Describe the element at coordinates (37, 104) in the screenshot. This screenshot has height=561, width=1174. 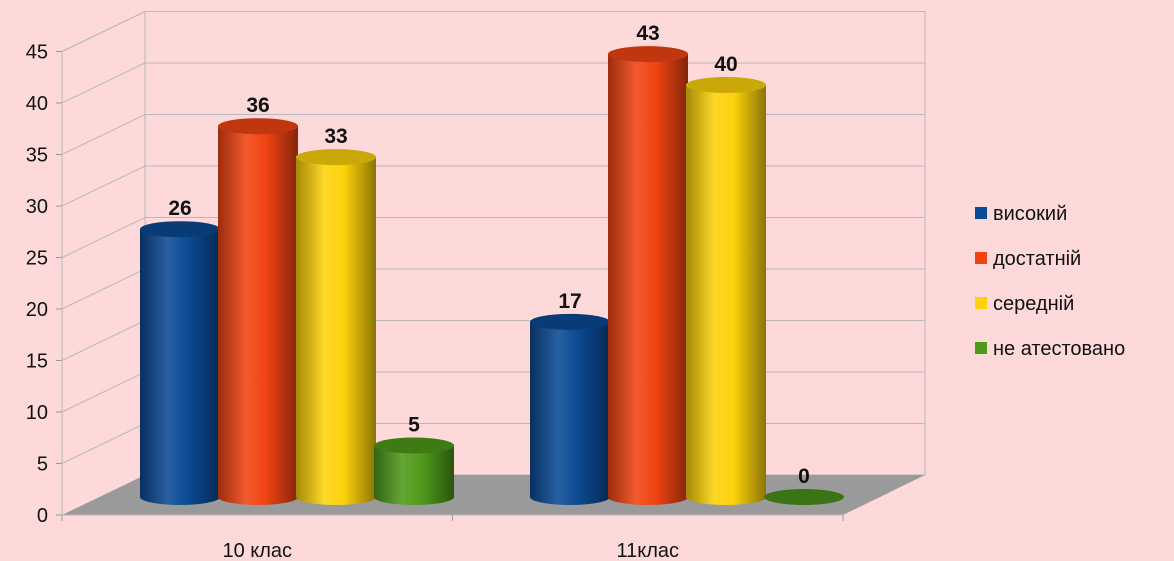
I see `y-tick-label: 40` at that location.